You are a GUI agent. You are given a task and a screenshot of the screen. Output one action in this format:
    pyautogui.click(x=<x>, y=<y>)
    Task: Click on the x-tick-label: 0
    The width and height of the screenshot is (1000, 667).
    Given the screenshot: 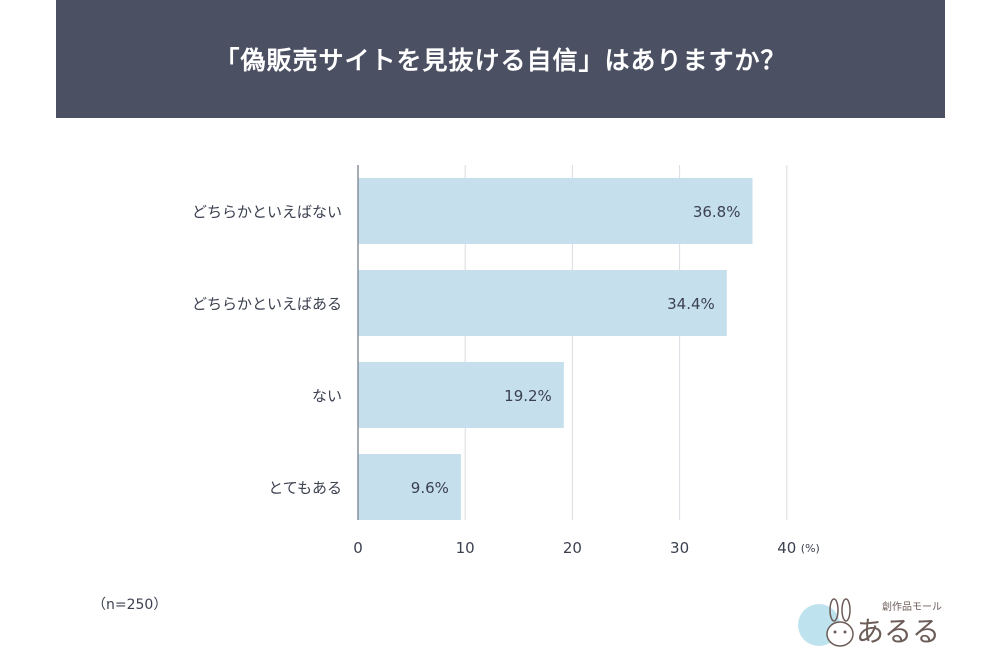 What is the action you would take?
    pyautogui.click(x=358, y=548)
    